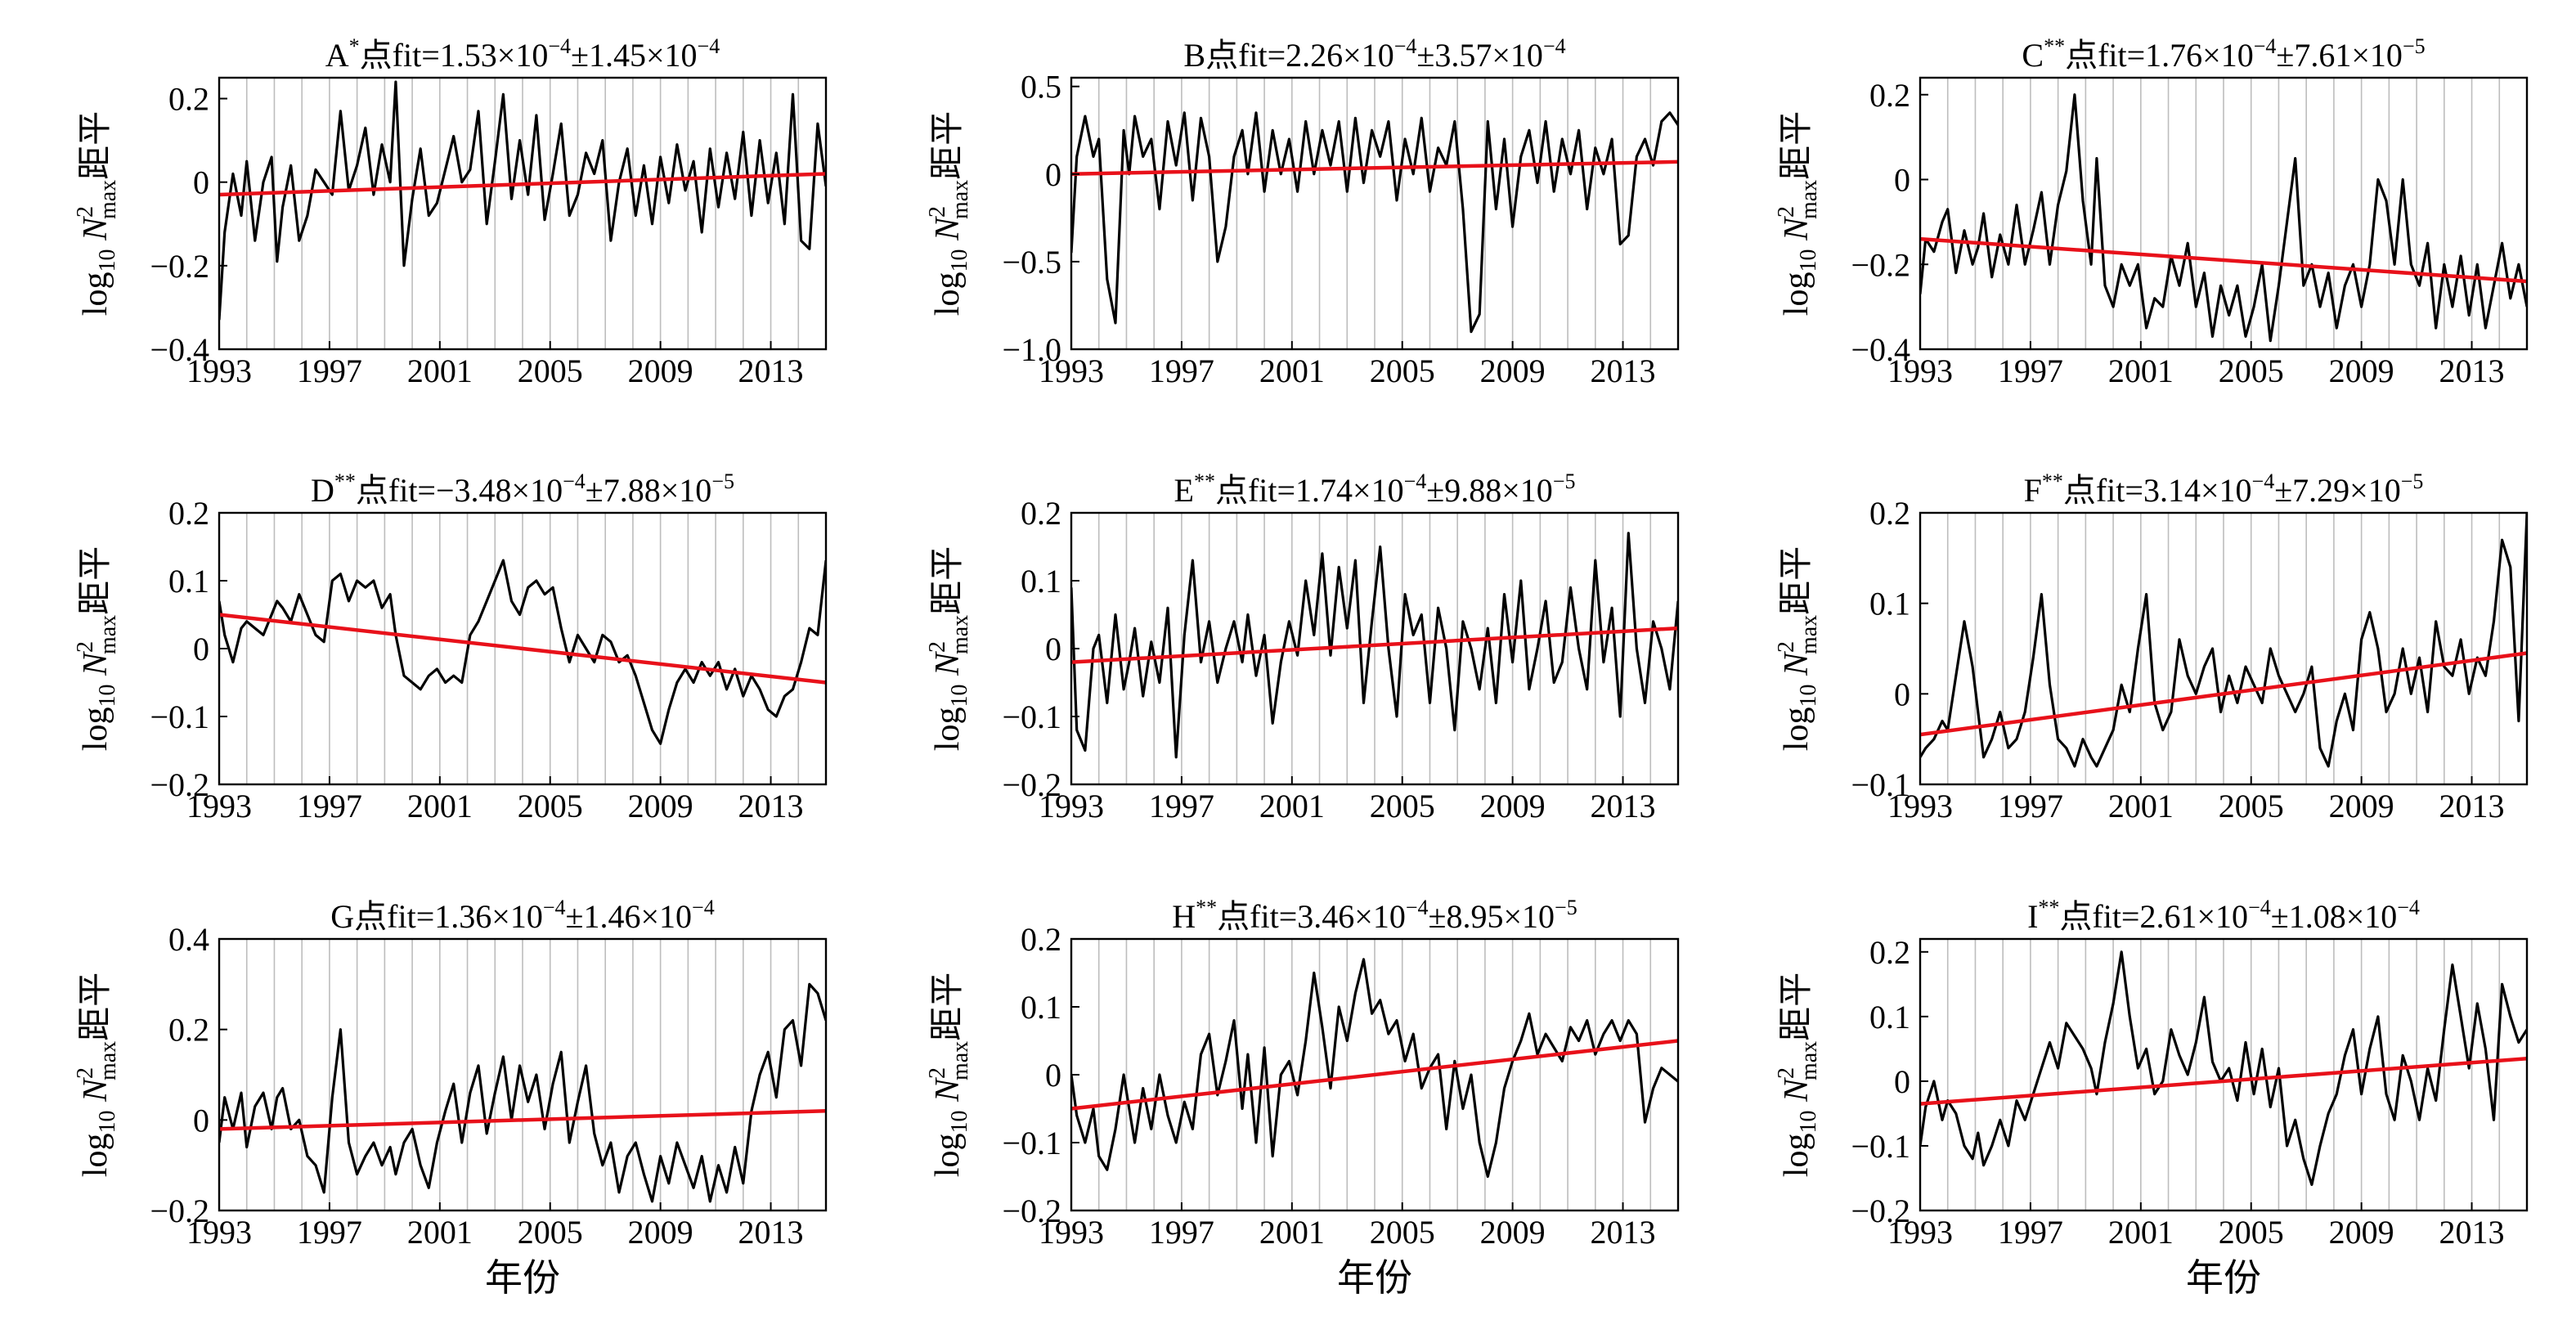 This screenshot has width=2576, height=1334. I want to click on subplot-title: E**点fit=1.74×10−4±9.88×10−5, so click(1375, 489).